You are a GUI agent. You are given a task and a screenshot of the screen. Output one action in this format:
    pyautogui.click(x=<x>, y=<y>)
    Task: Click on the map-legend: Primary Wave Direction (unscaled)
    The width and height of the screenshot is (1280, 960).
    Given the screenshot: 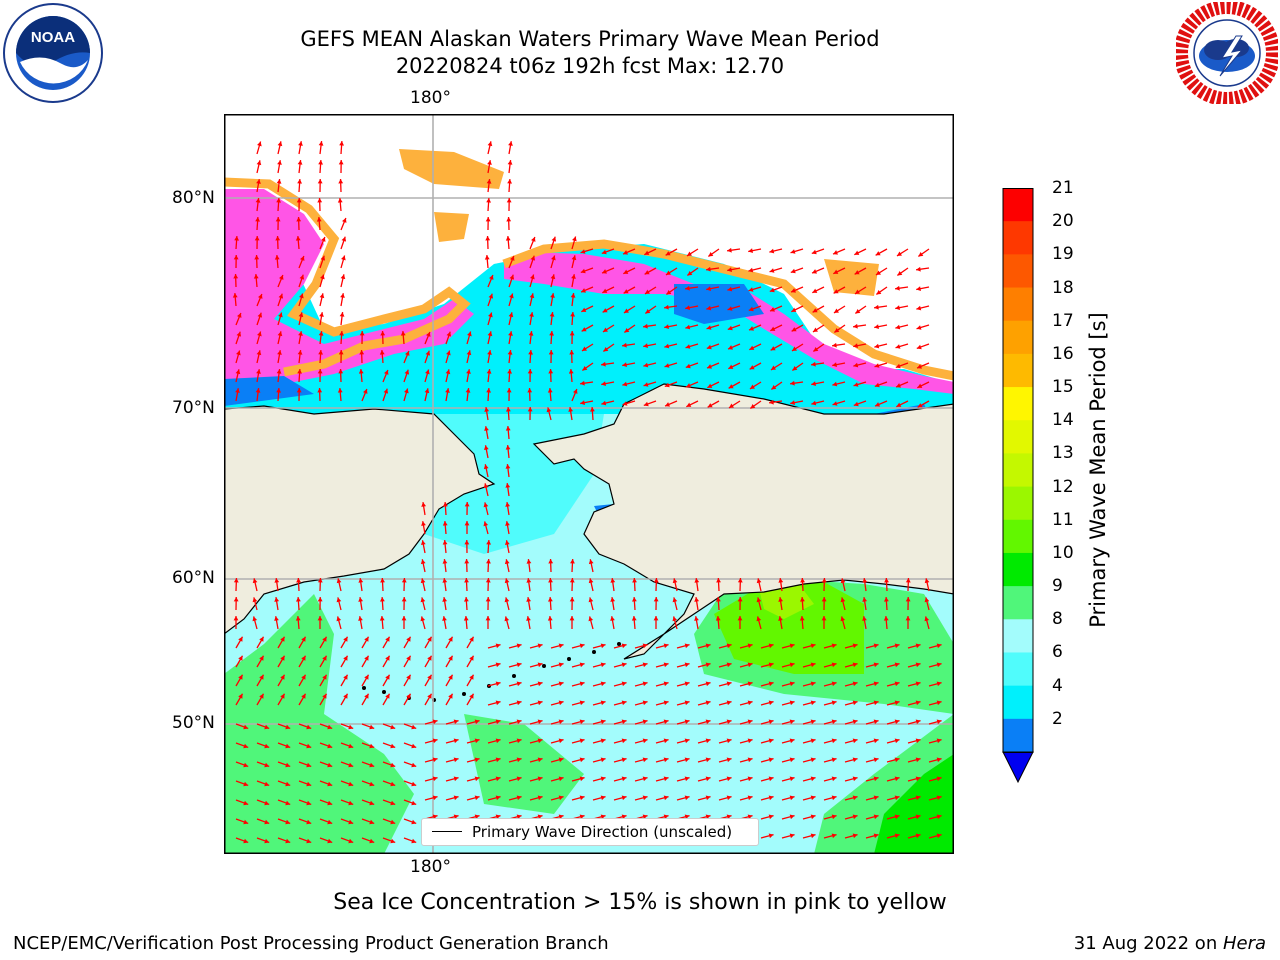 What is the action you would take?
    pyautogui.click(x=590, y=832)
    